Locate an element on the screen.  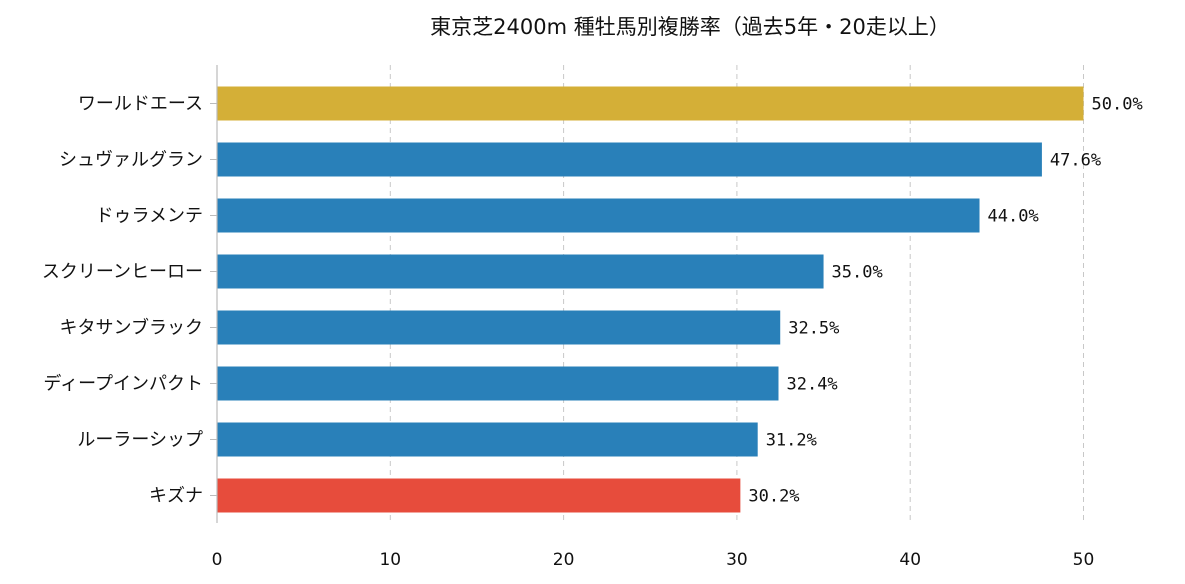
x-tick-label: 40 is located at coordinates (910, 560).